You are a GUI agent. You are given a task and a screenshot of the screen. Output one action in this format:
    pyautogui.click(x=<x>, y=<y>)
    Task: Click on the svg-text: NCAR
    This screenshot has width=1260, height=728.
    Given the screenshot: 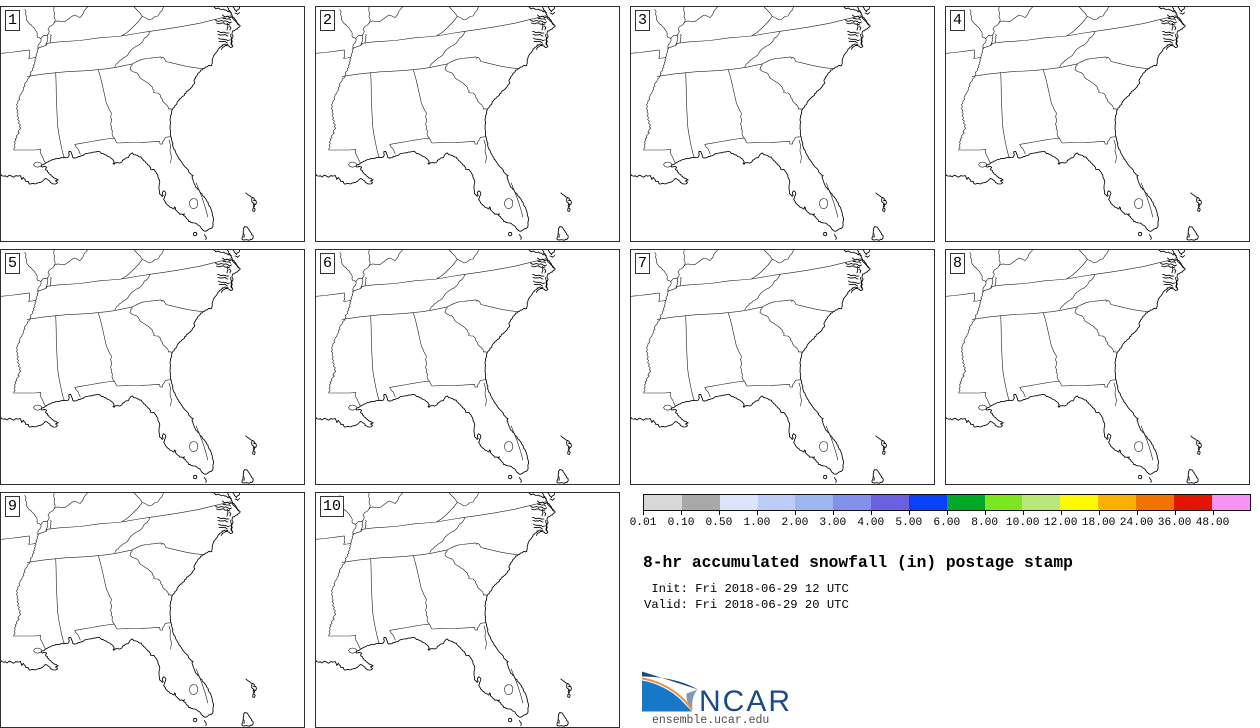 What is the action you would take?
    pyautogui.click(x=745, y=699)
    